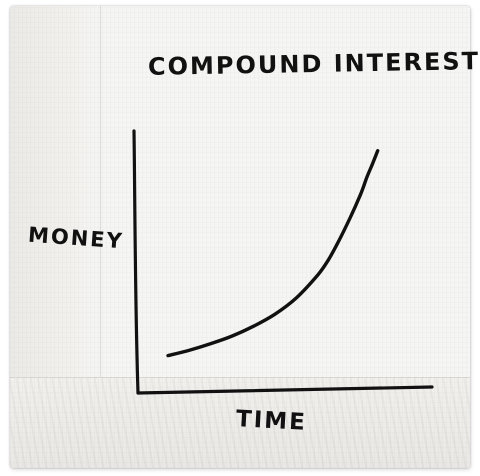 This screenshot has width=480, height=476. I want to click on x-axis-line, so click(285, 390).